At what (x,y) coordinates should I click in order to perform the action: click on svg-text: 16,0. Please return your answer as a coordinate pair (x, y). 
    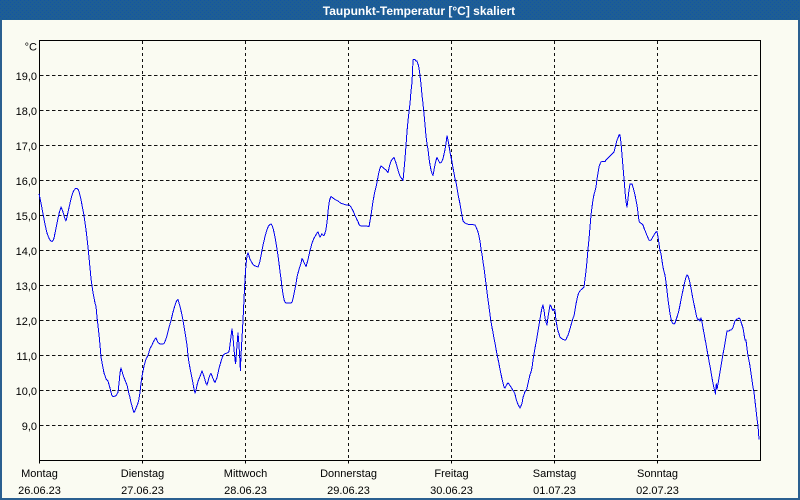
    Looking at the image, I should click on (26, 182).